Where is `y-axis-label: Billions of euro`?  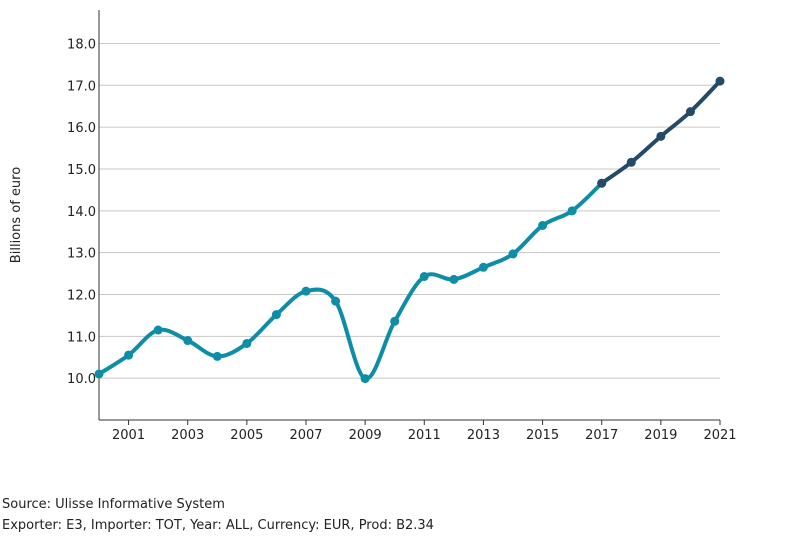
y-axis-label: Billions of euro is located at coordinates (16, 215).